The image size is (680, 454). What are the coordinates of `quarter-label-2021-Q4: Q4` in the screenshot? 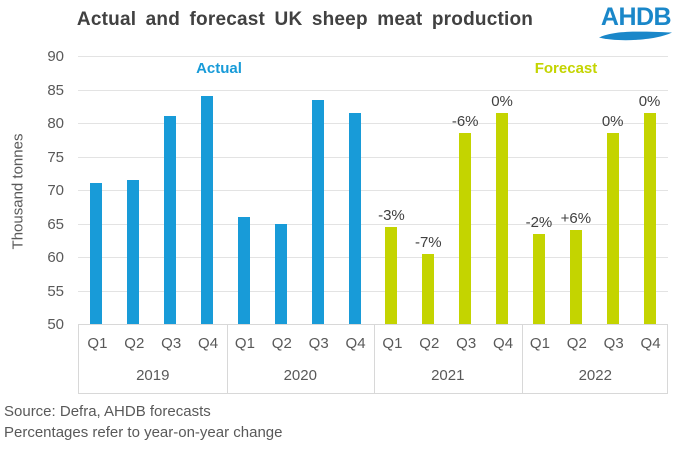 It's located at (503, 343).